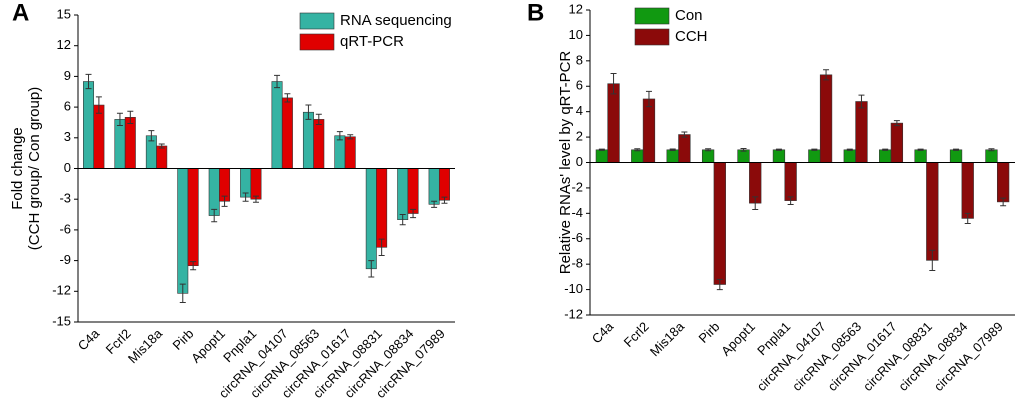 Image resolution: width=1020 pixels, height=407 pixels. I want to click on legend-label: CCH, so click(691, 36).